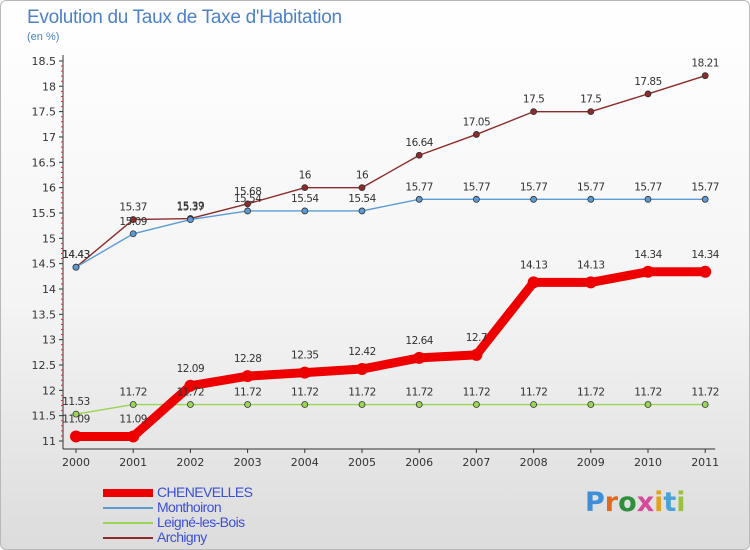  Describe the element at coordinates (44, 162) in the screenshot. I see `y-tick-label: 16.5` at that location.